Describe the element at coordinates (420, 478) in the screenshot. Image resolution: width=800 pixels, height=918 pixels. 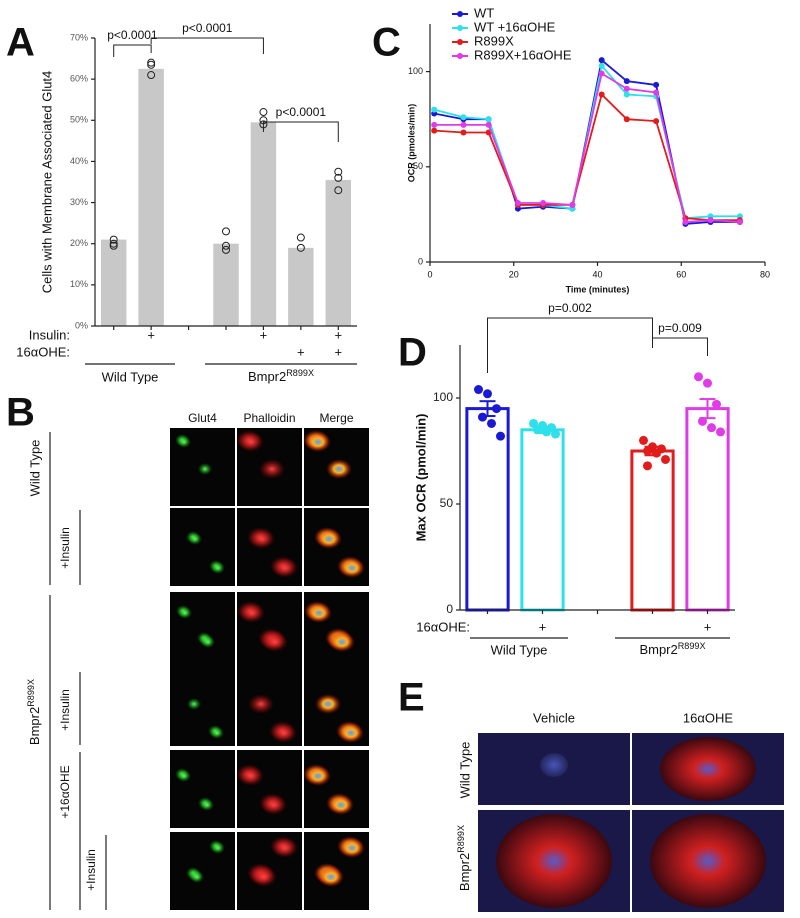
I see `y-axis-label: Max OCR (pmol/min)` at that location.